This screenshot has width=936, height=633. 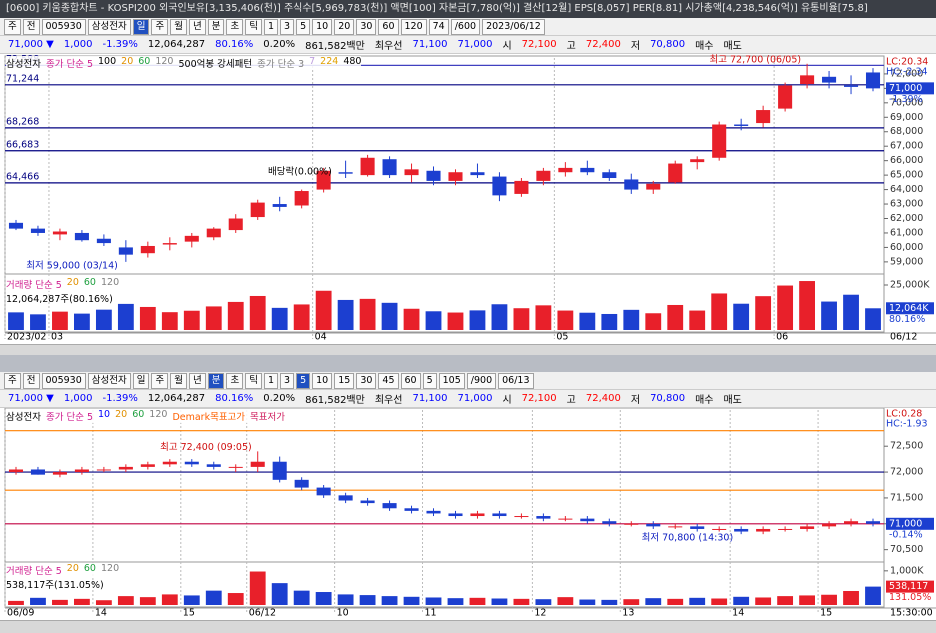 What do you see at coordinates (209, 417) in the screenshot?
I see `legend-entry: Demark목표고가` at bounding box center [209, 417].